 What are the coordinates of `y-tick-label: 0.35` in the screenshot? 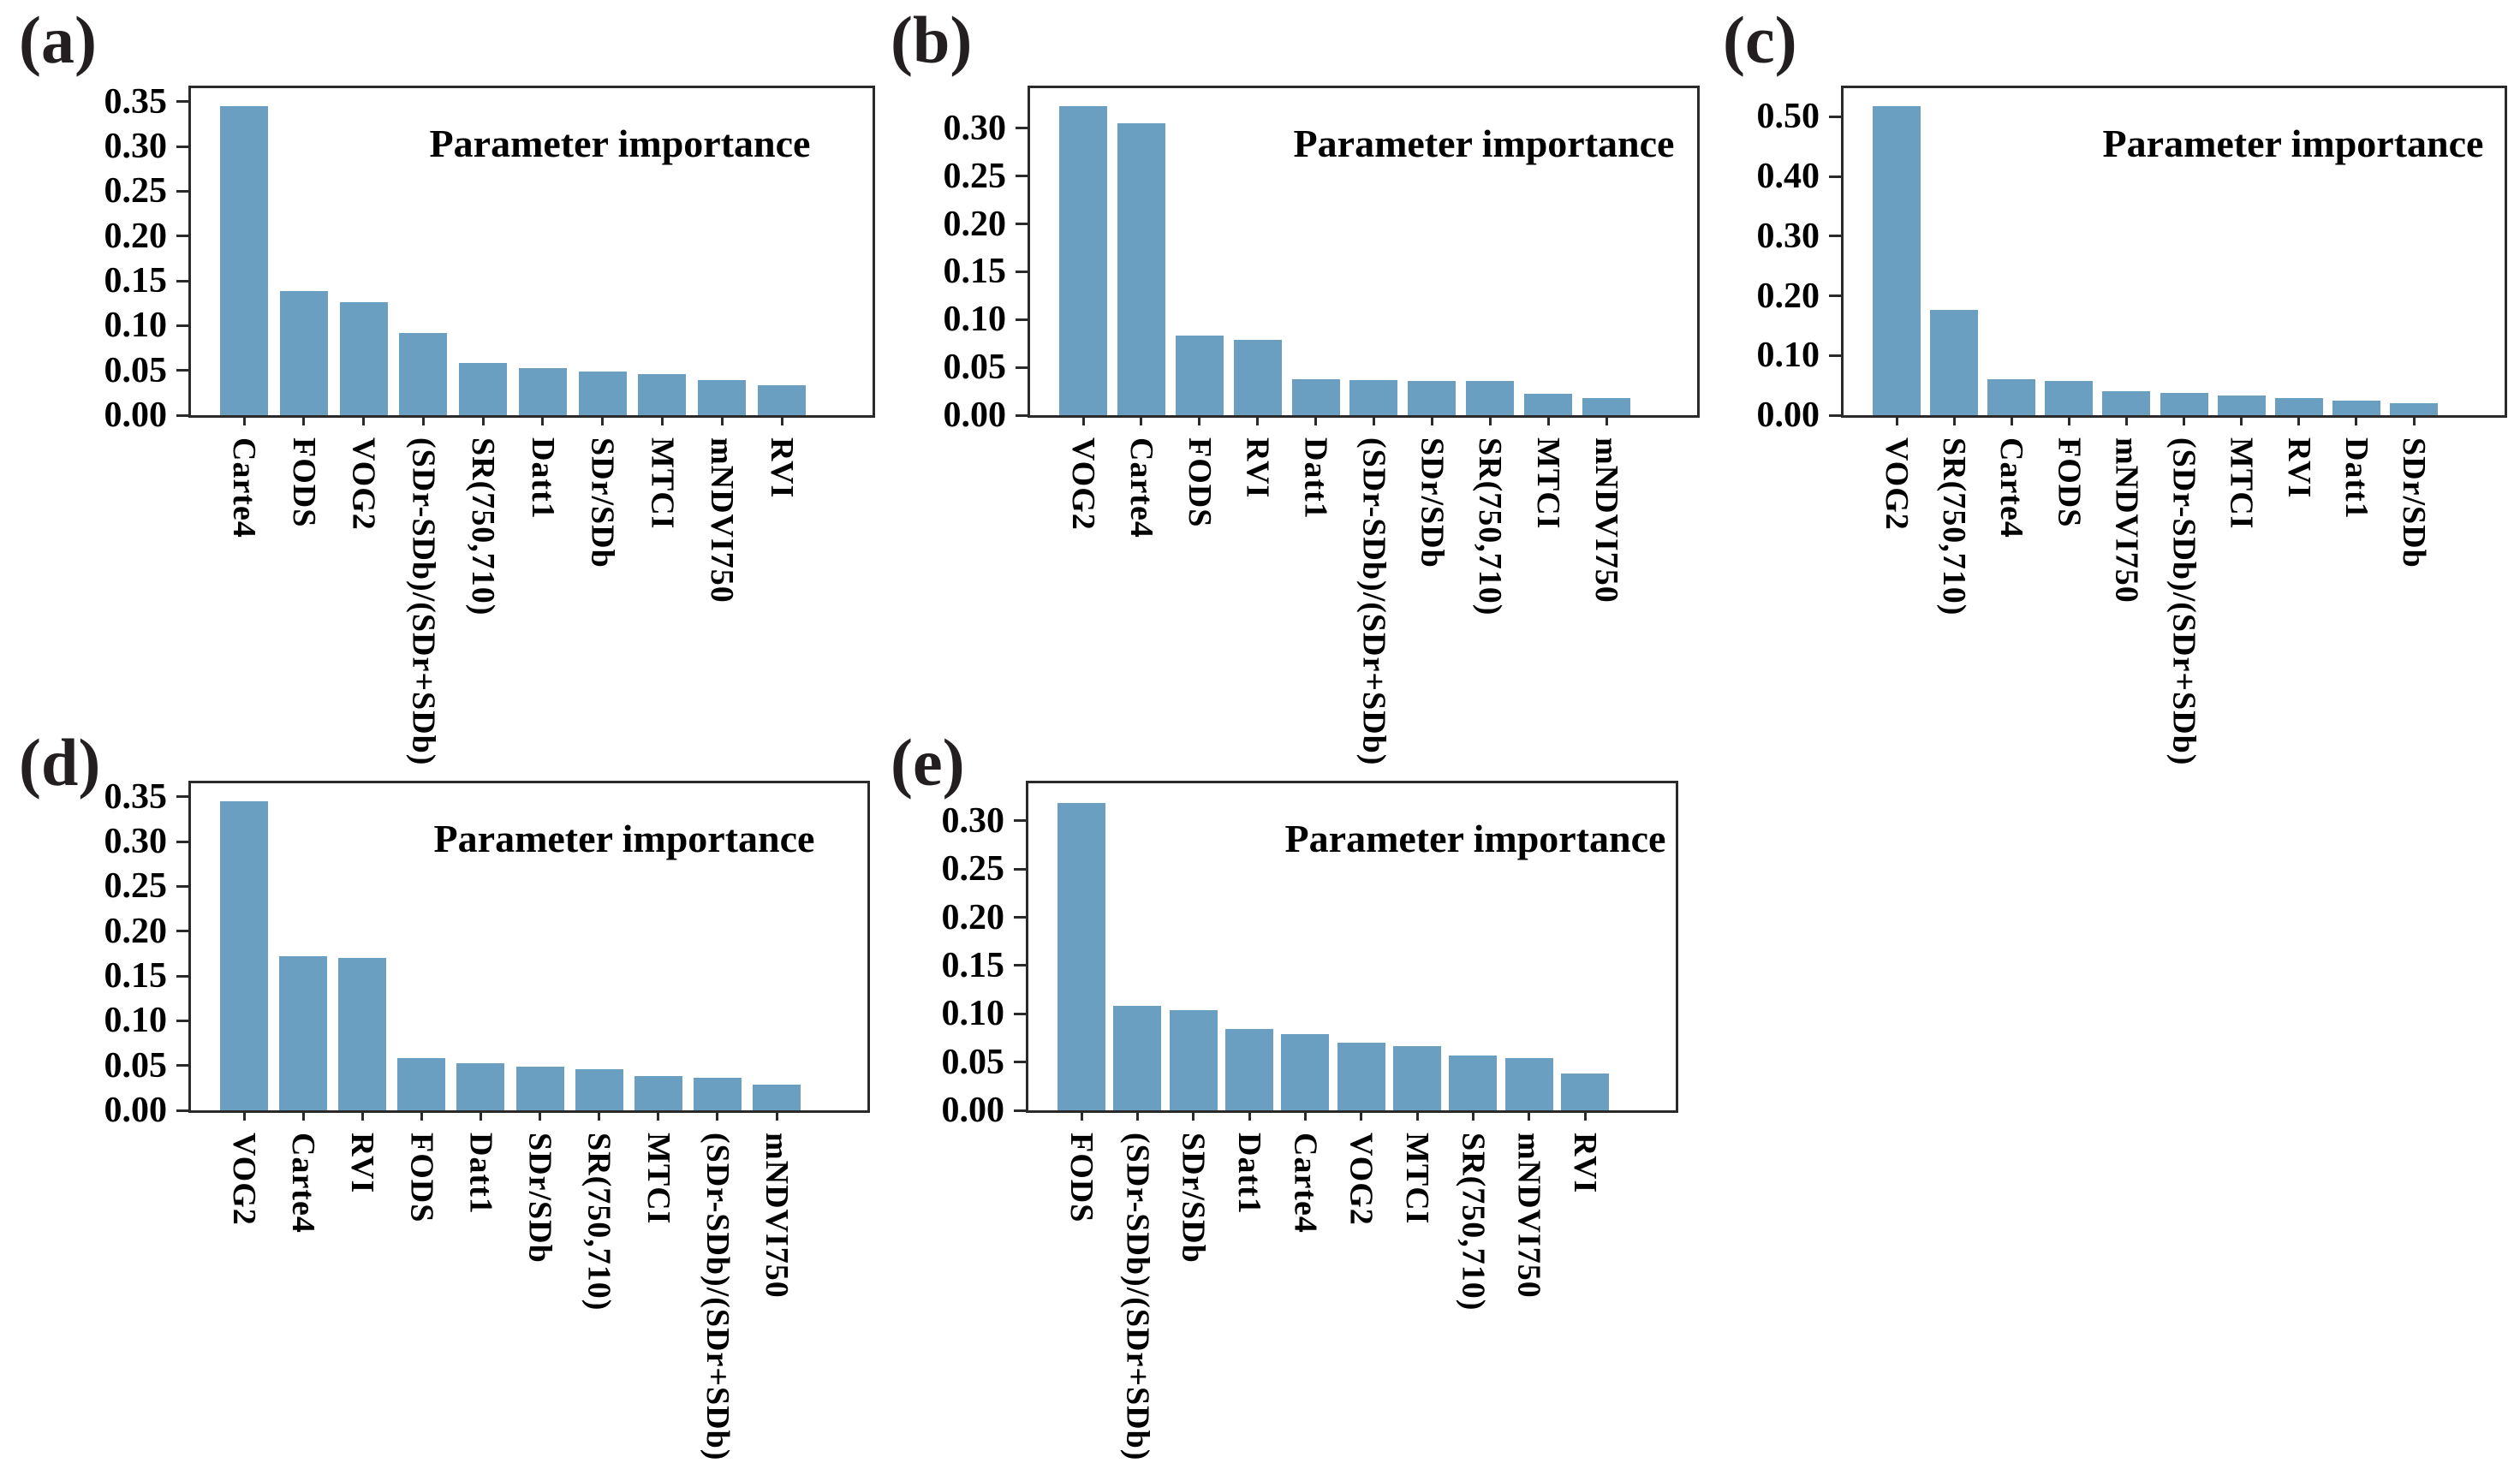 It's located at (136, 796).